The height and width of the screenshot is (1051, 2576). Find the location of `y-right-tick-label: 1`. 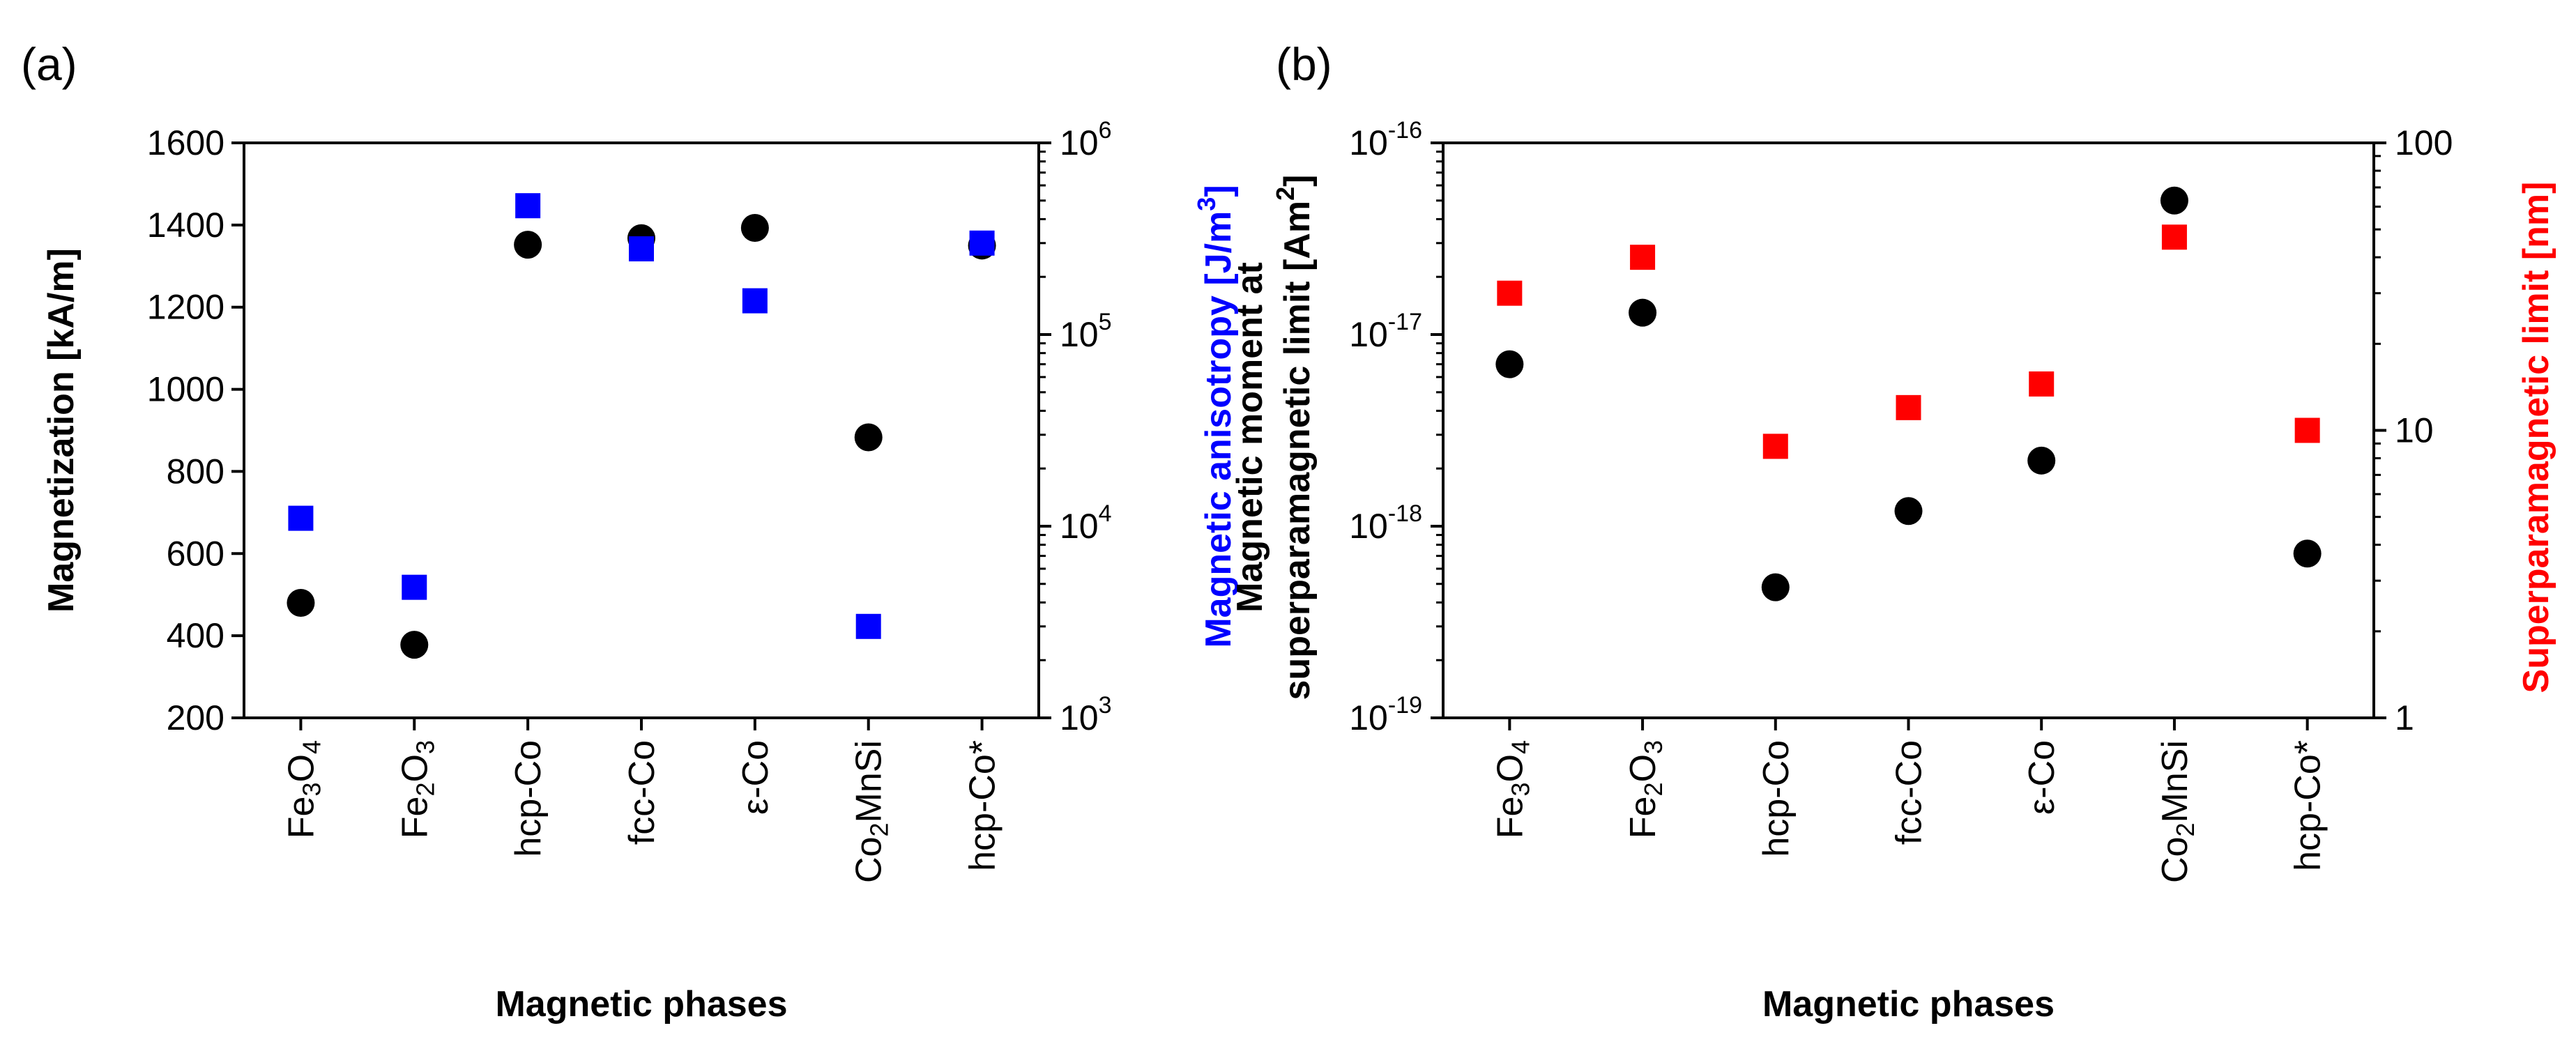

y-right-tick-label: 1 is located at coordinates (2405, 717).